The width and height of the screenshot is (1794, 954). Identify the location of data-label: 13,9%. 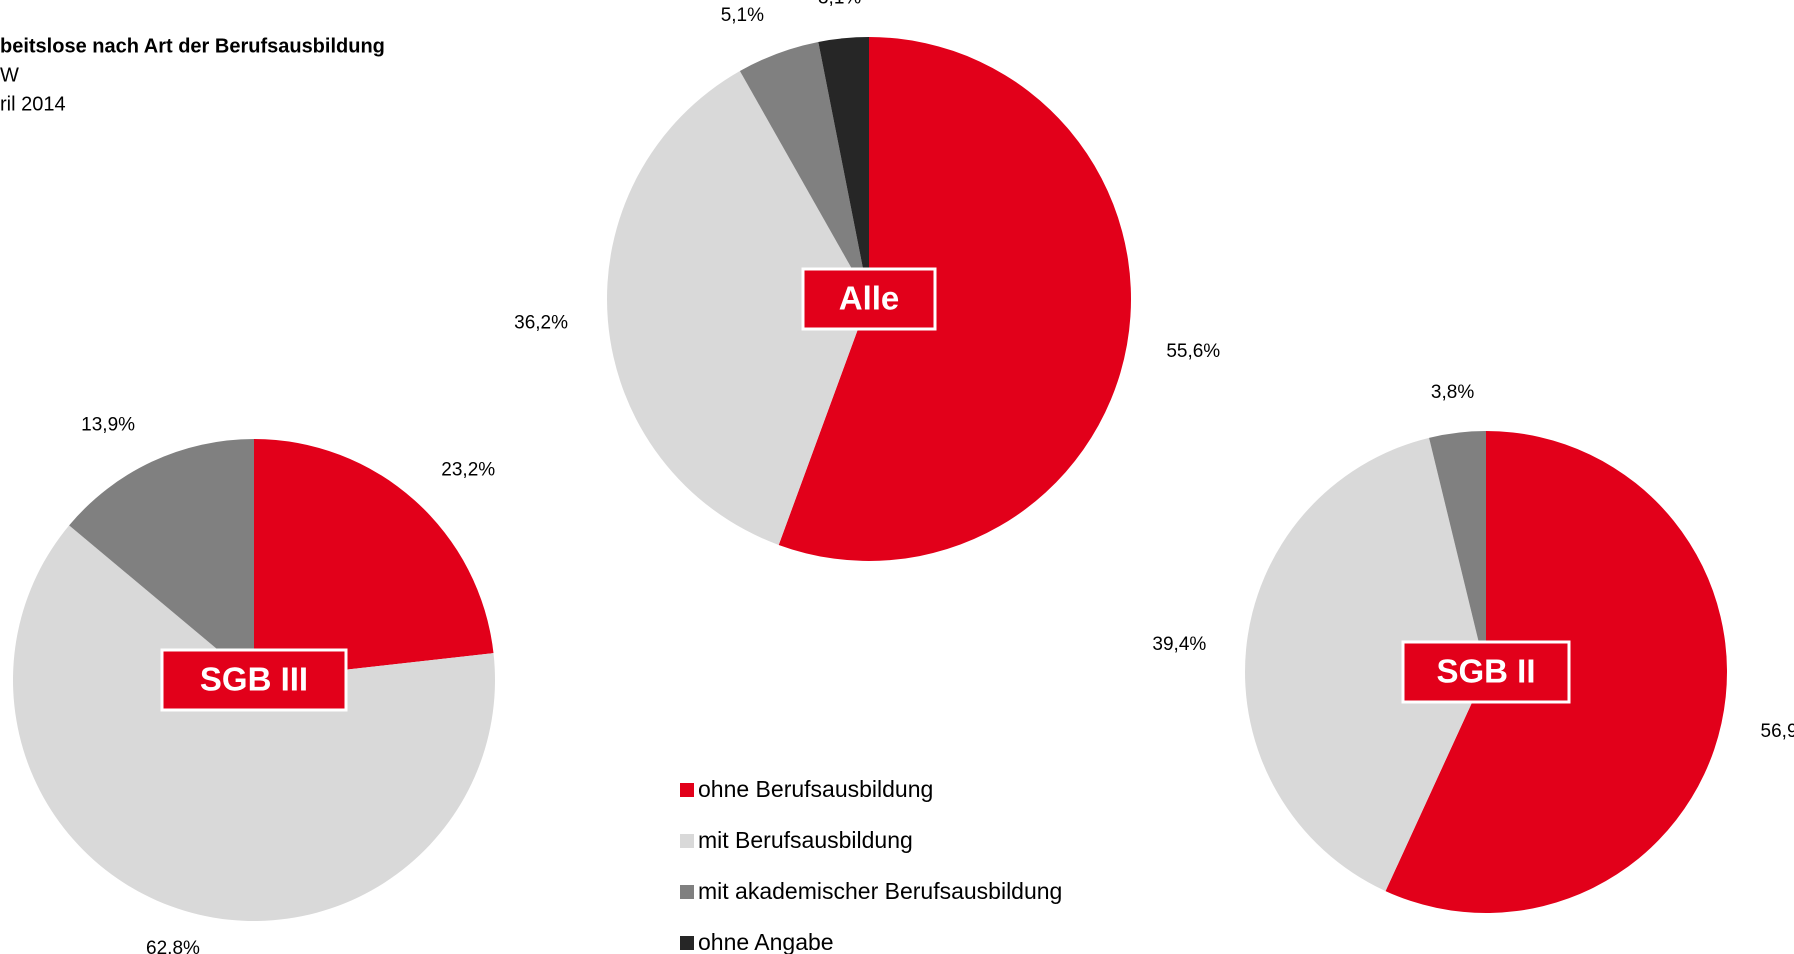
(108, 424).